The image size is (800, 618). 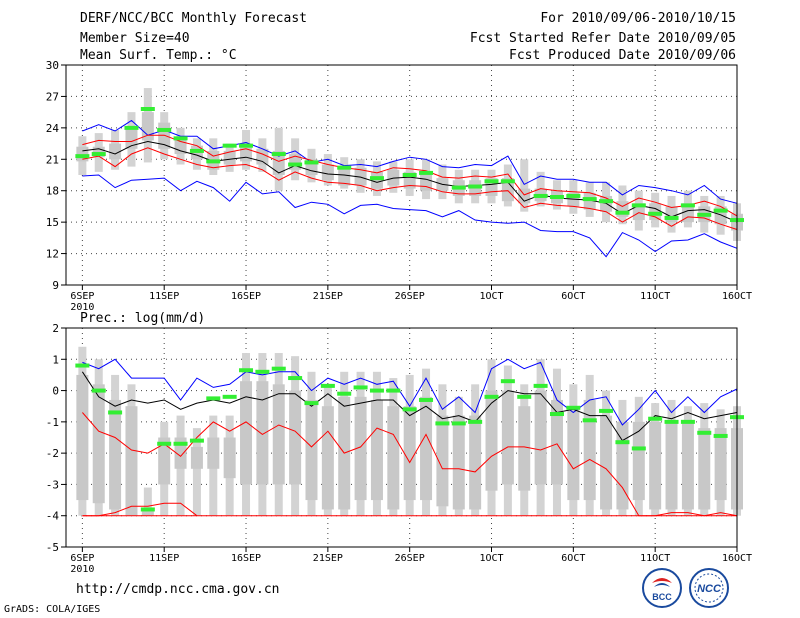 I want to click on series-min, so click(x=410, y=216).